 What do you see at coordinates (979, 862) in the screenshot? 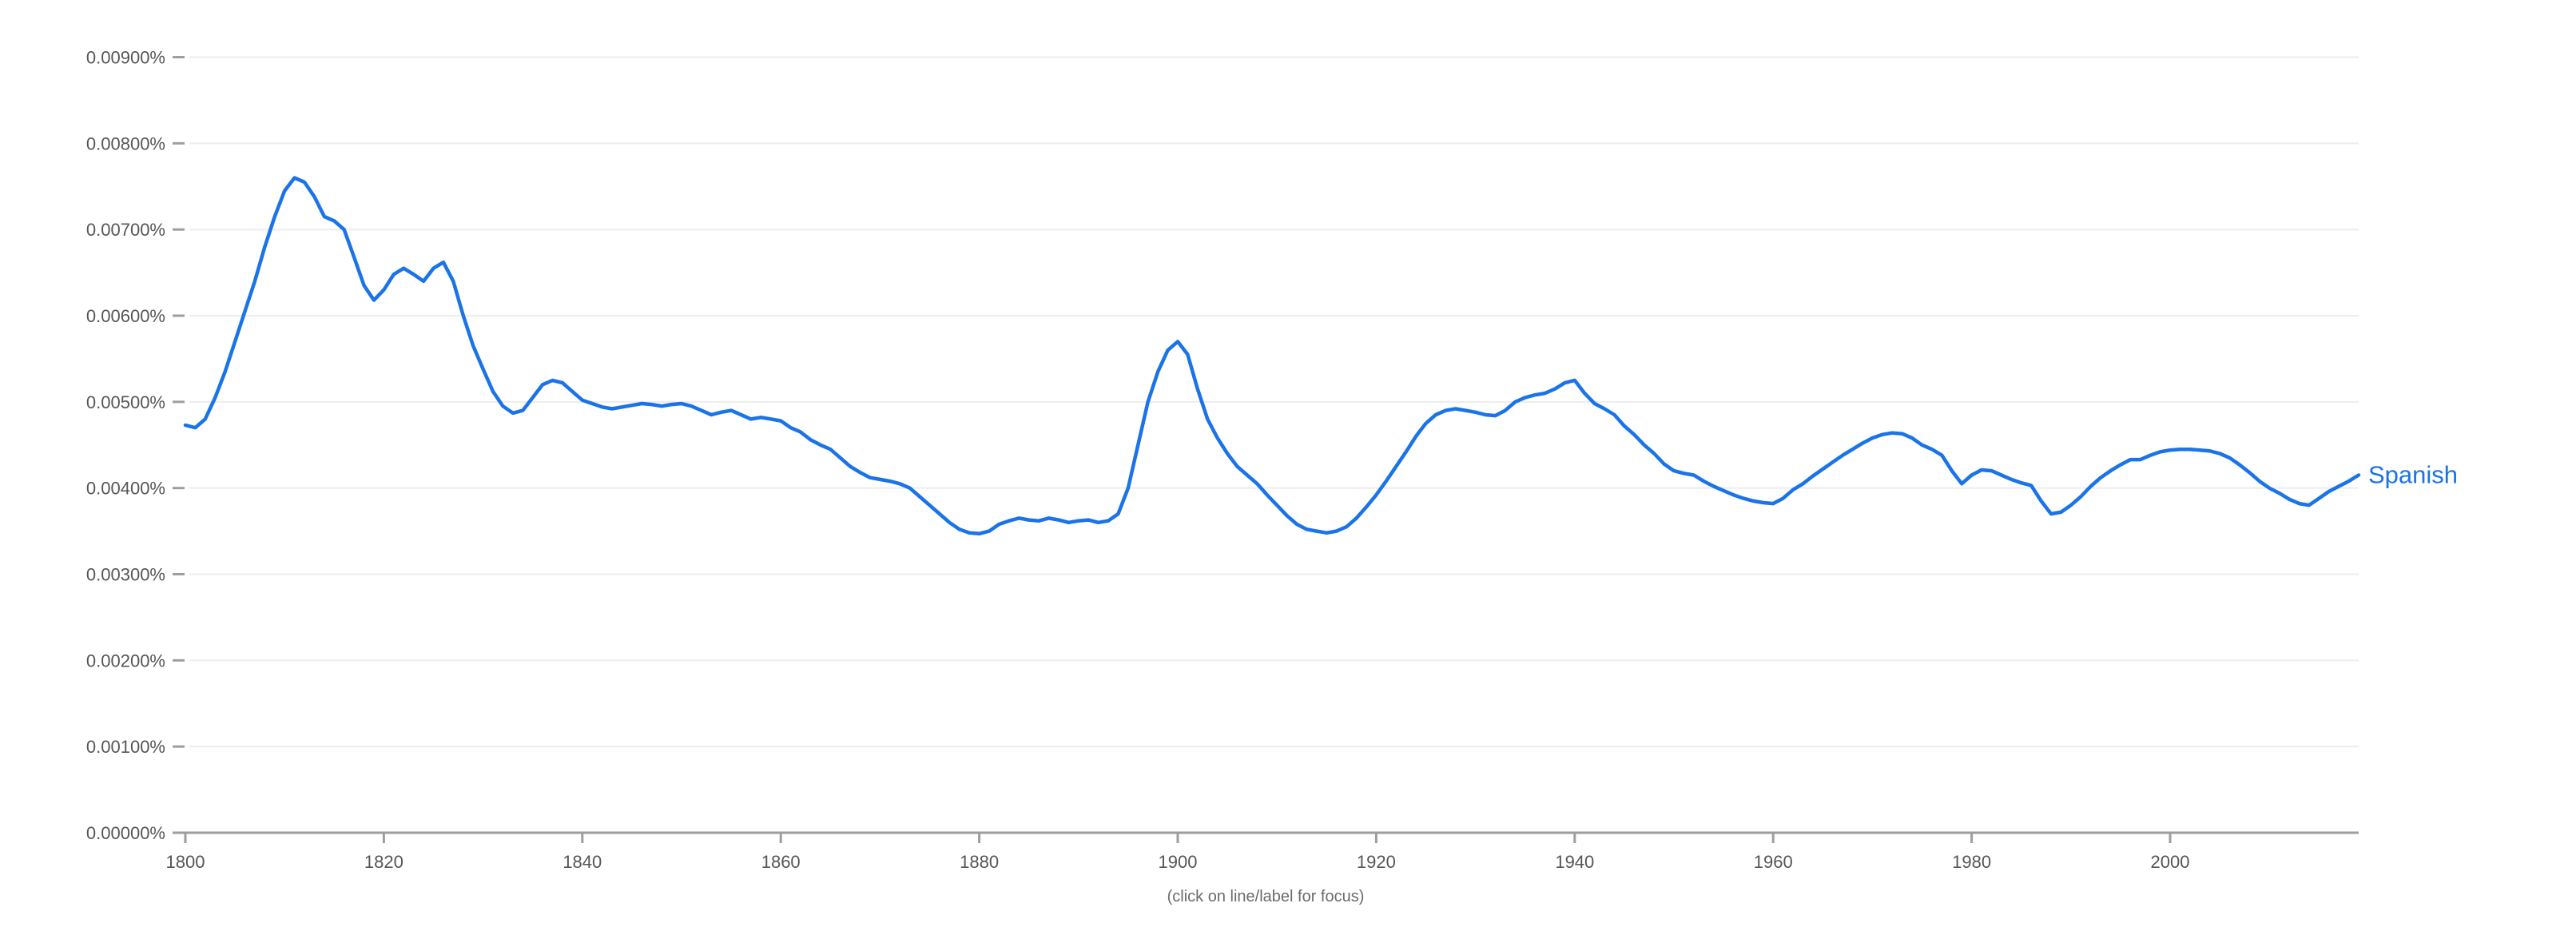
I see `x-axis-label: 1880` at bounding box center [979, 862].